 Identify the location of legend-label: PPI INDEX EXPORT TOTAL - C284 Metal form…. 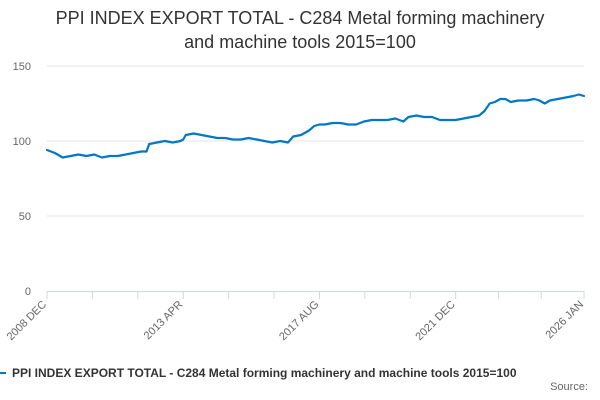
(264, 373).